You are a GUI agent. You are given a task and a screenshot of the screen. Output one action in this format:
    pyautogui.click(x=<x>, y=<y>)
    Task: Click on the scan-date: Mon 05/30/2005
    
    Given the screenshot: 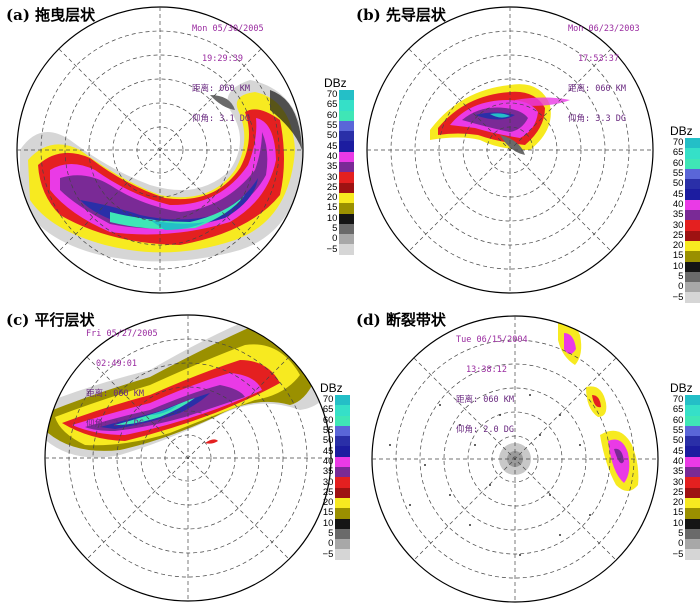 What is the action you would take?
    pyautogui.click(x=228, y=29)
    